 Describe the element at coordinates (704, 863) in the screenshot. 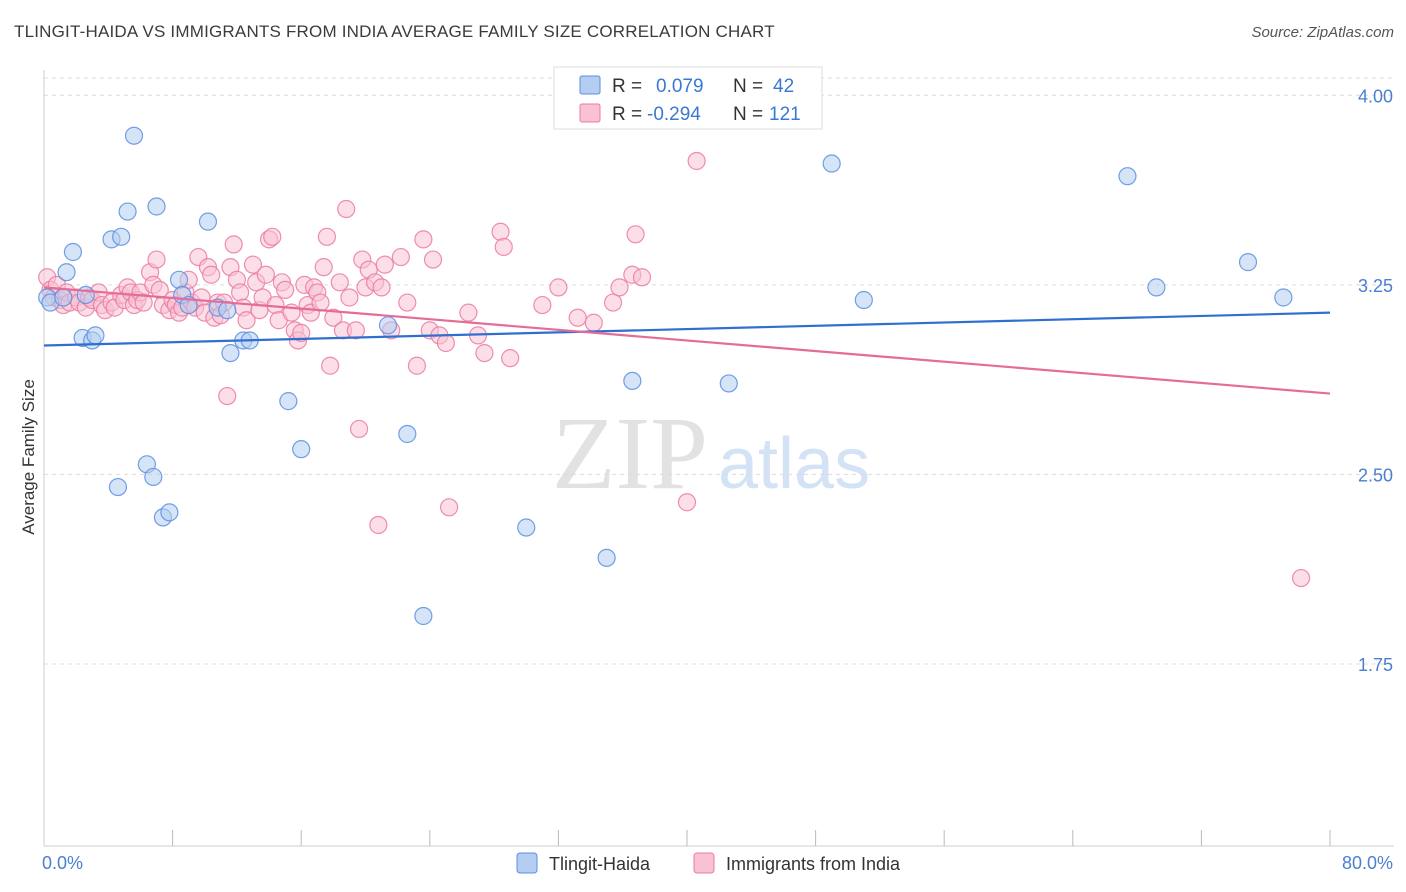

I see `bottom-swatch-india` at that location.